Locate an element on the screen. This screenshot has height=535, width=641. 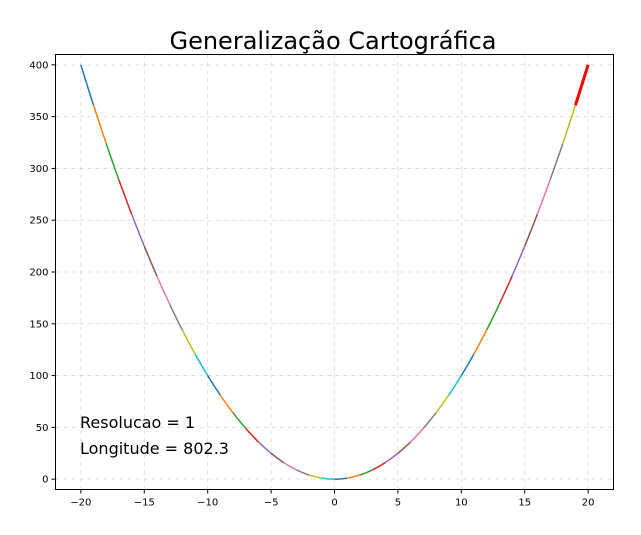
x-tick-label: −10 is located at coordinates (207, 503).